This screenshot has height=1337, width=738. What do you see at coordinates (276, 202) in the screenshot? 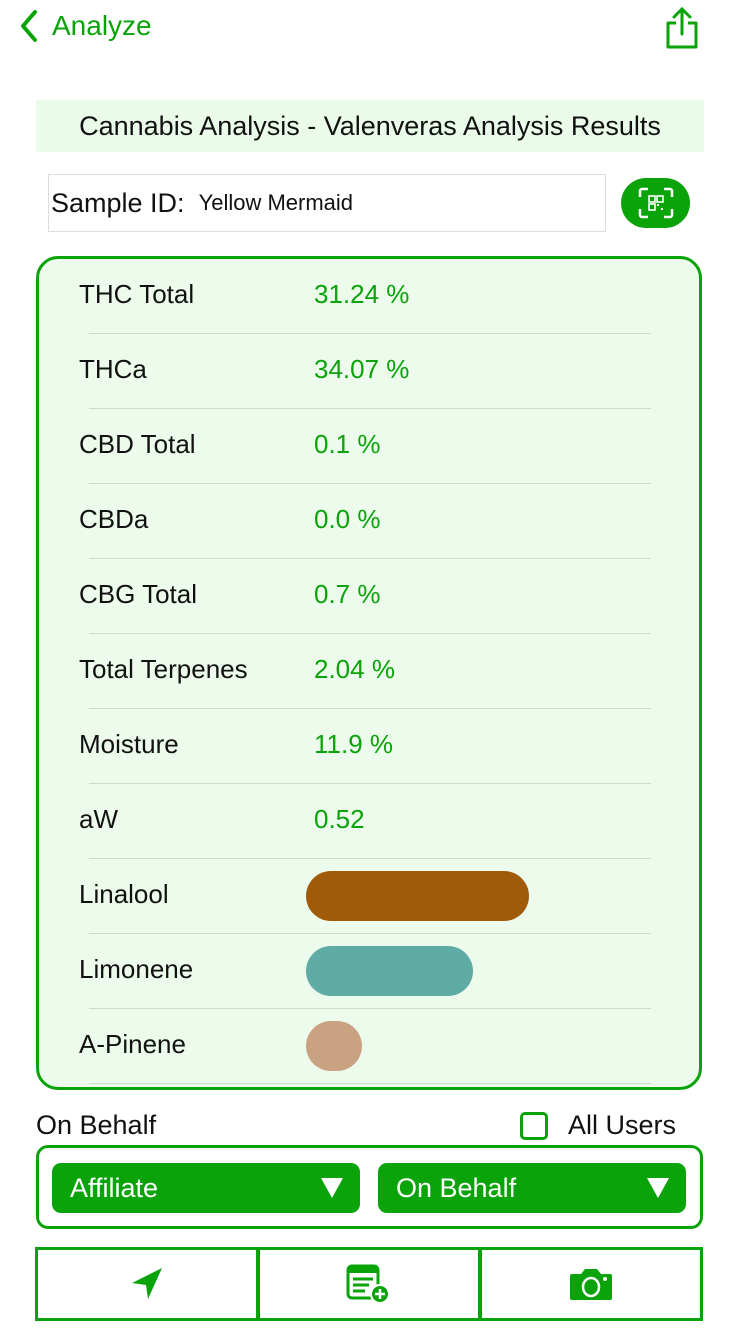
I see `sample-id-value: Yellow Mermaid` at bounding box center [276, 202].